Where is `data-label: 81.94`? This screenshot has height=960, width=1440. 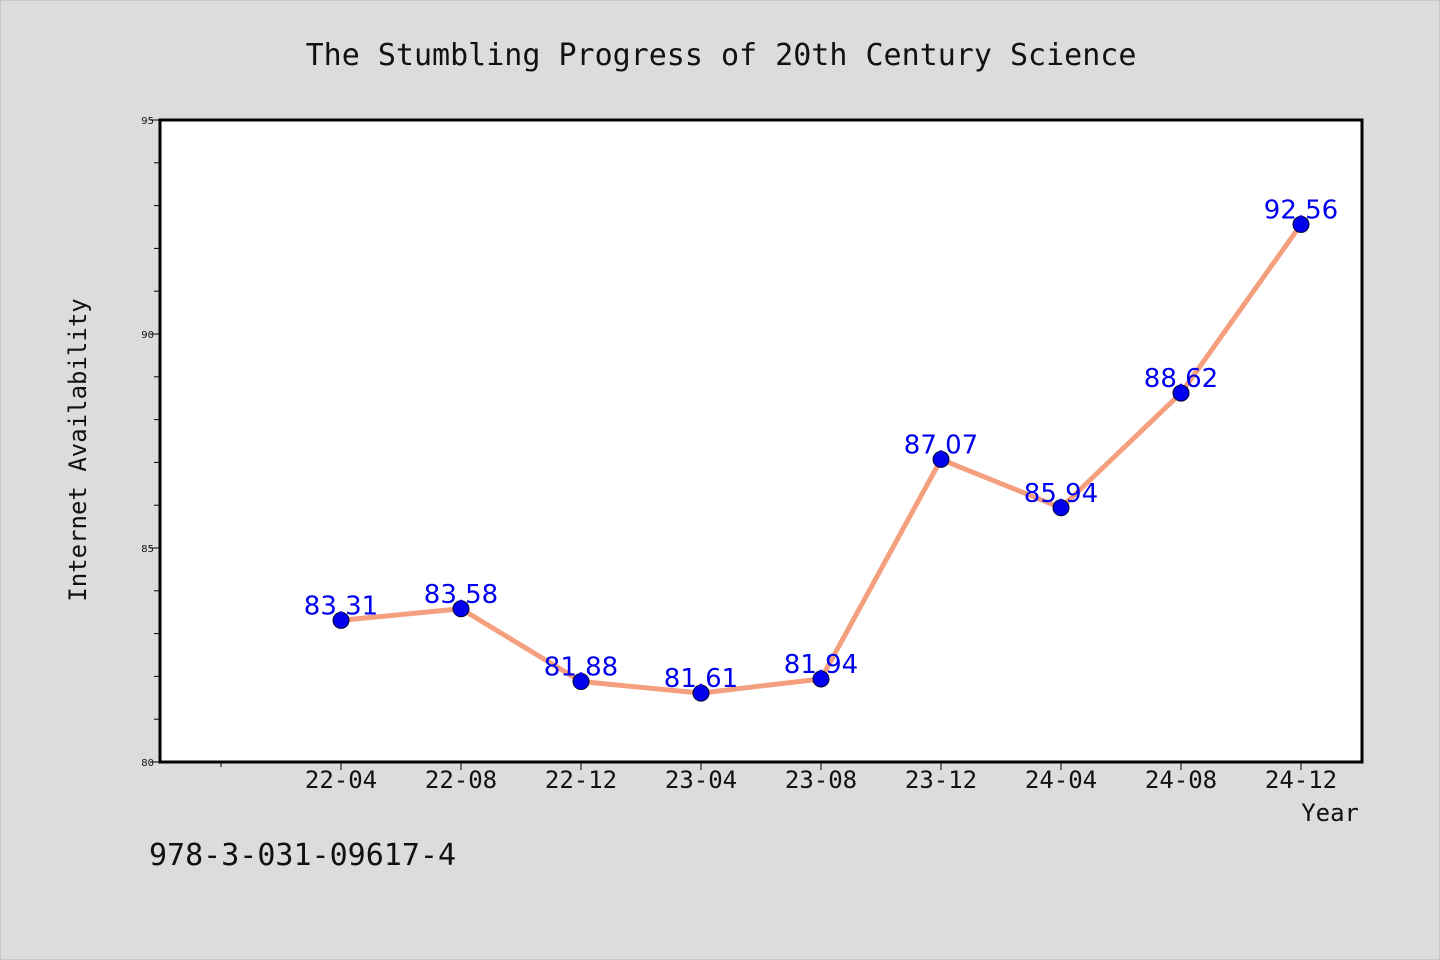
data-label: 81.94 is located at coordinates (821, 665).